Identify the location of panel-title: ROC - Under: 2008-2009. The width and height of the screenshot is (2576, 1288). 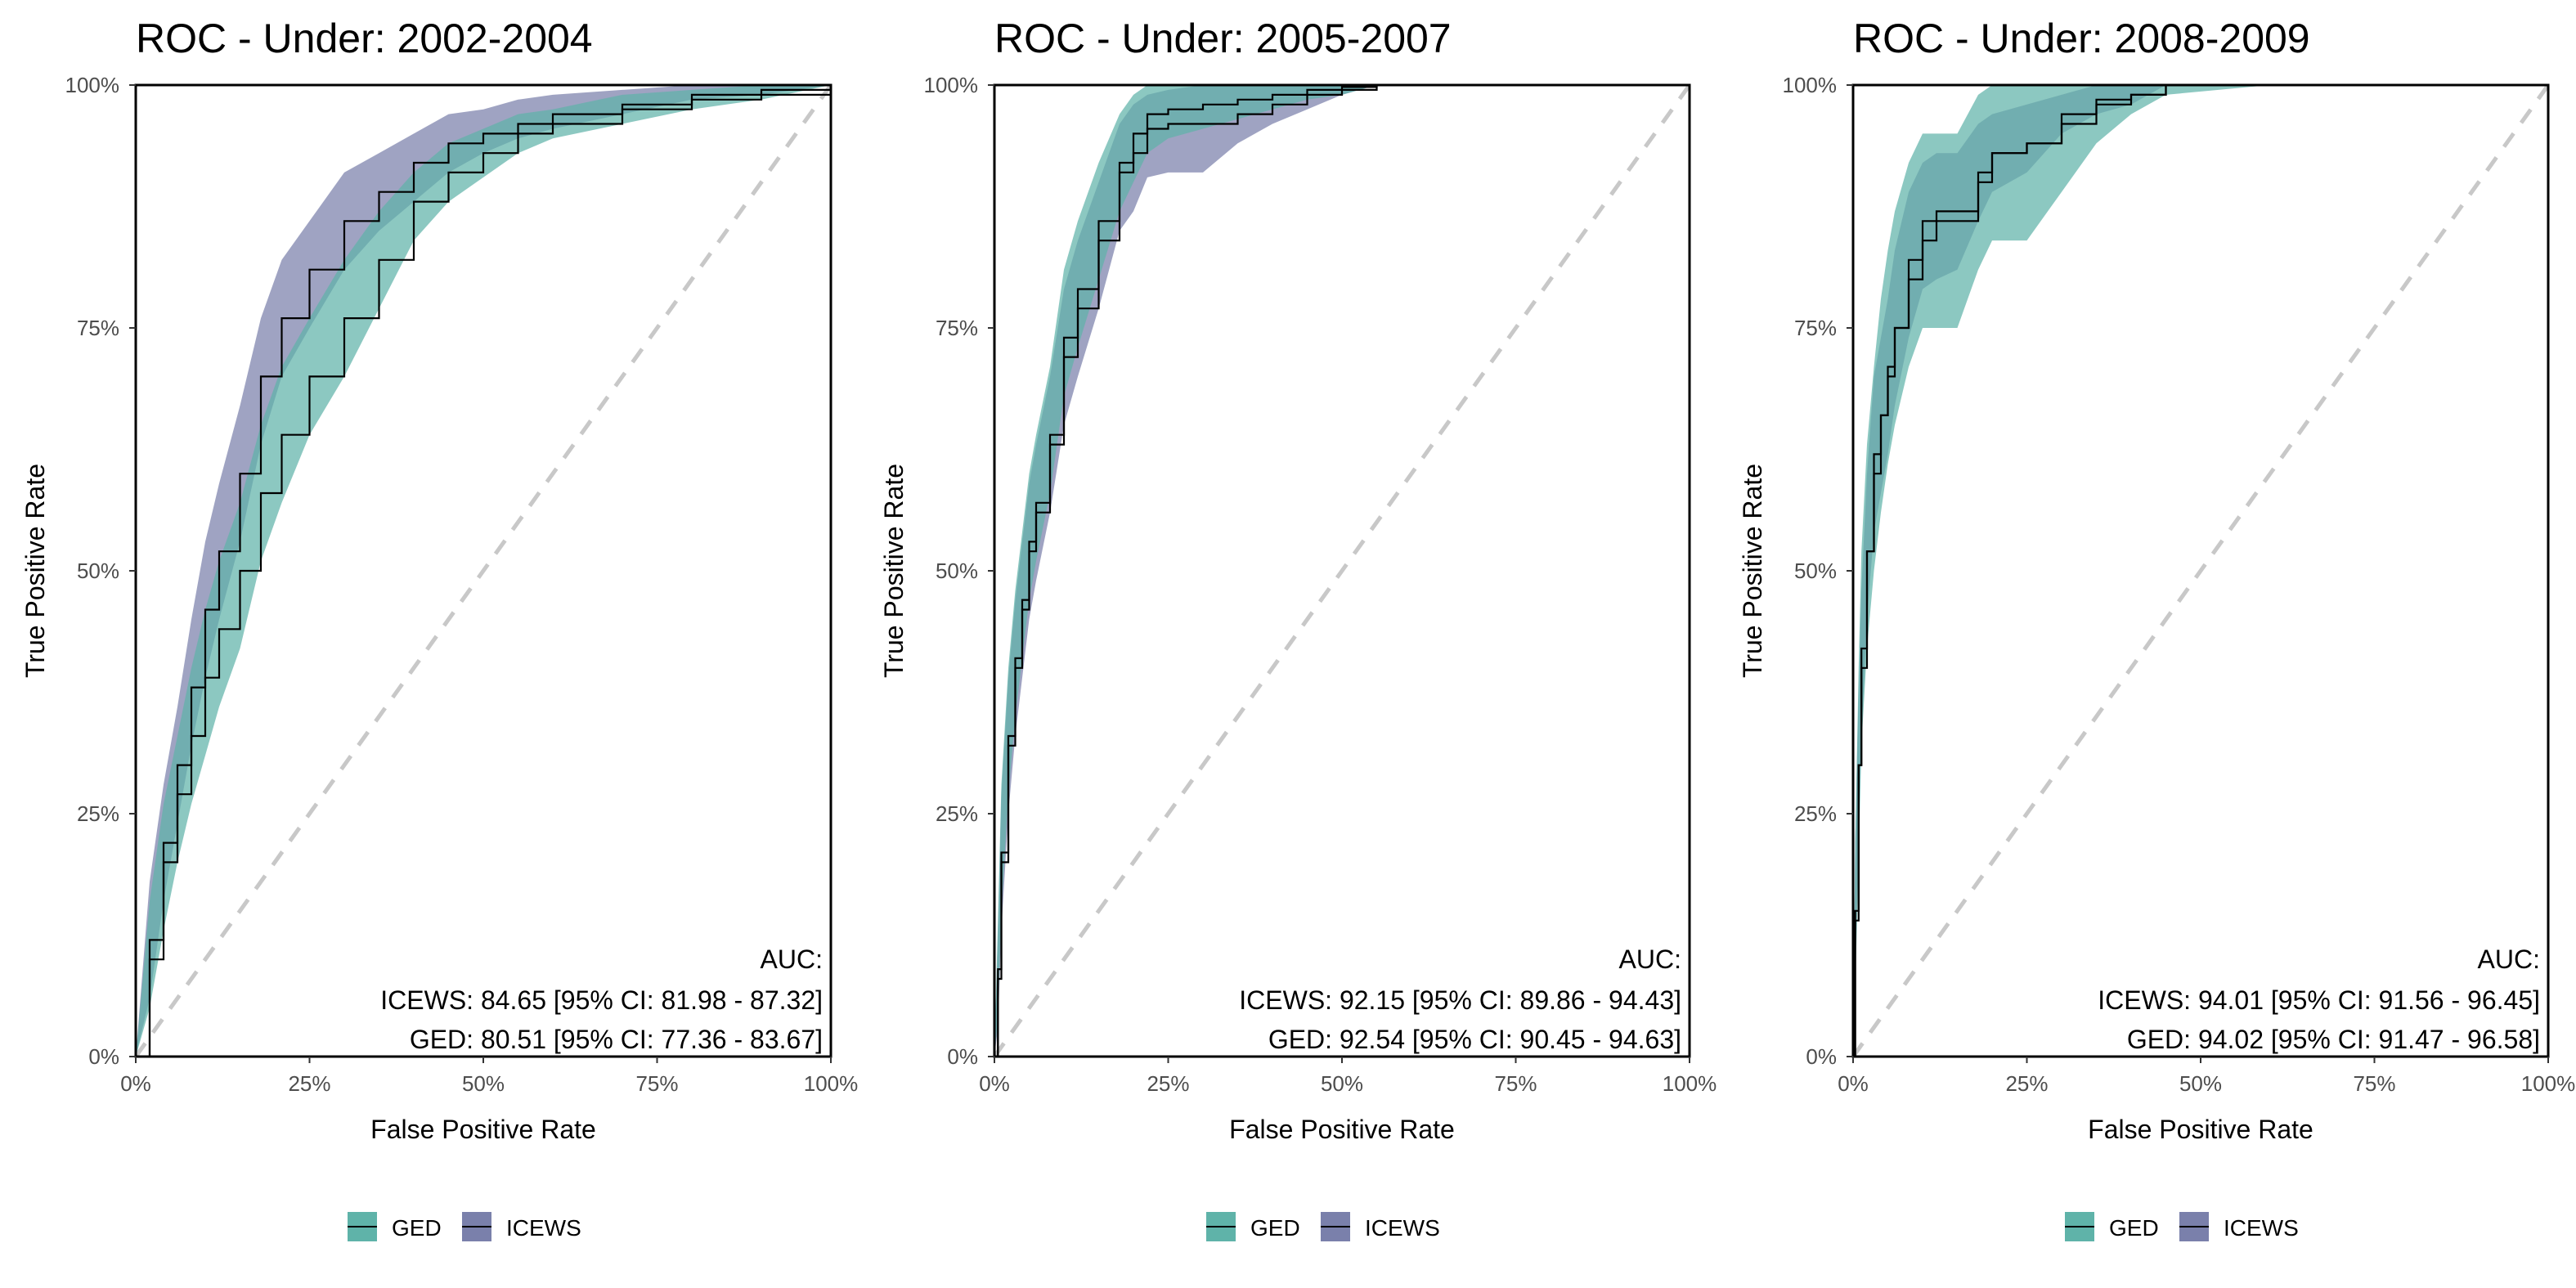
(2081, 38).